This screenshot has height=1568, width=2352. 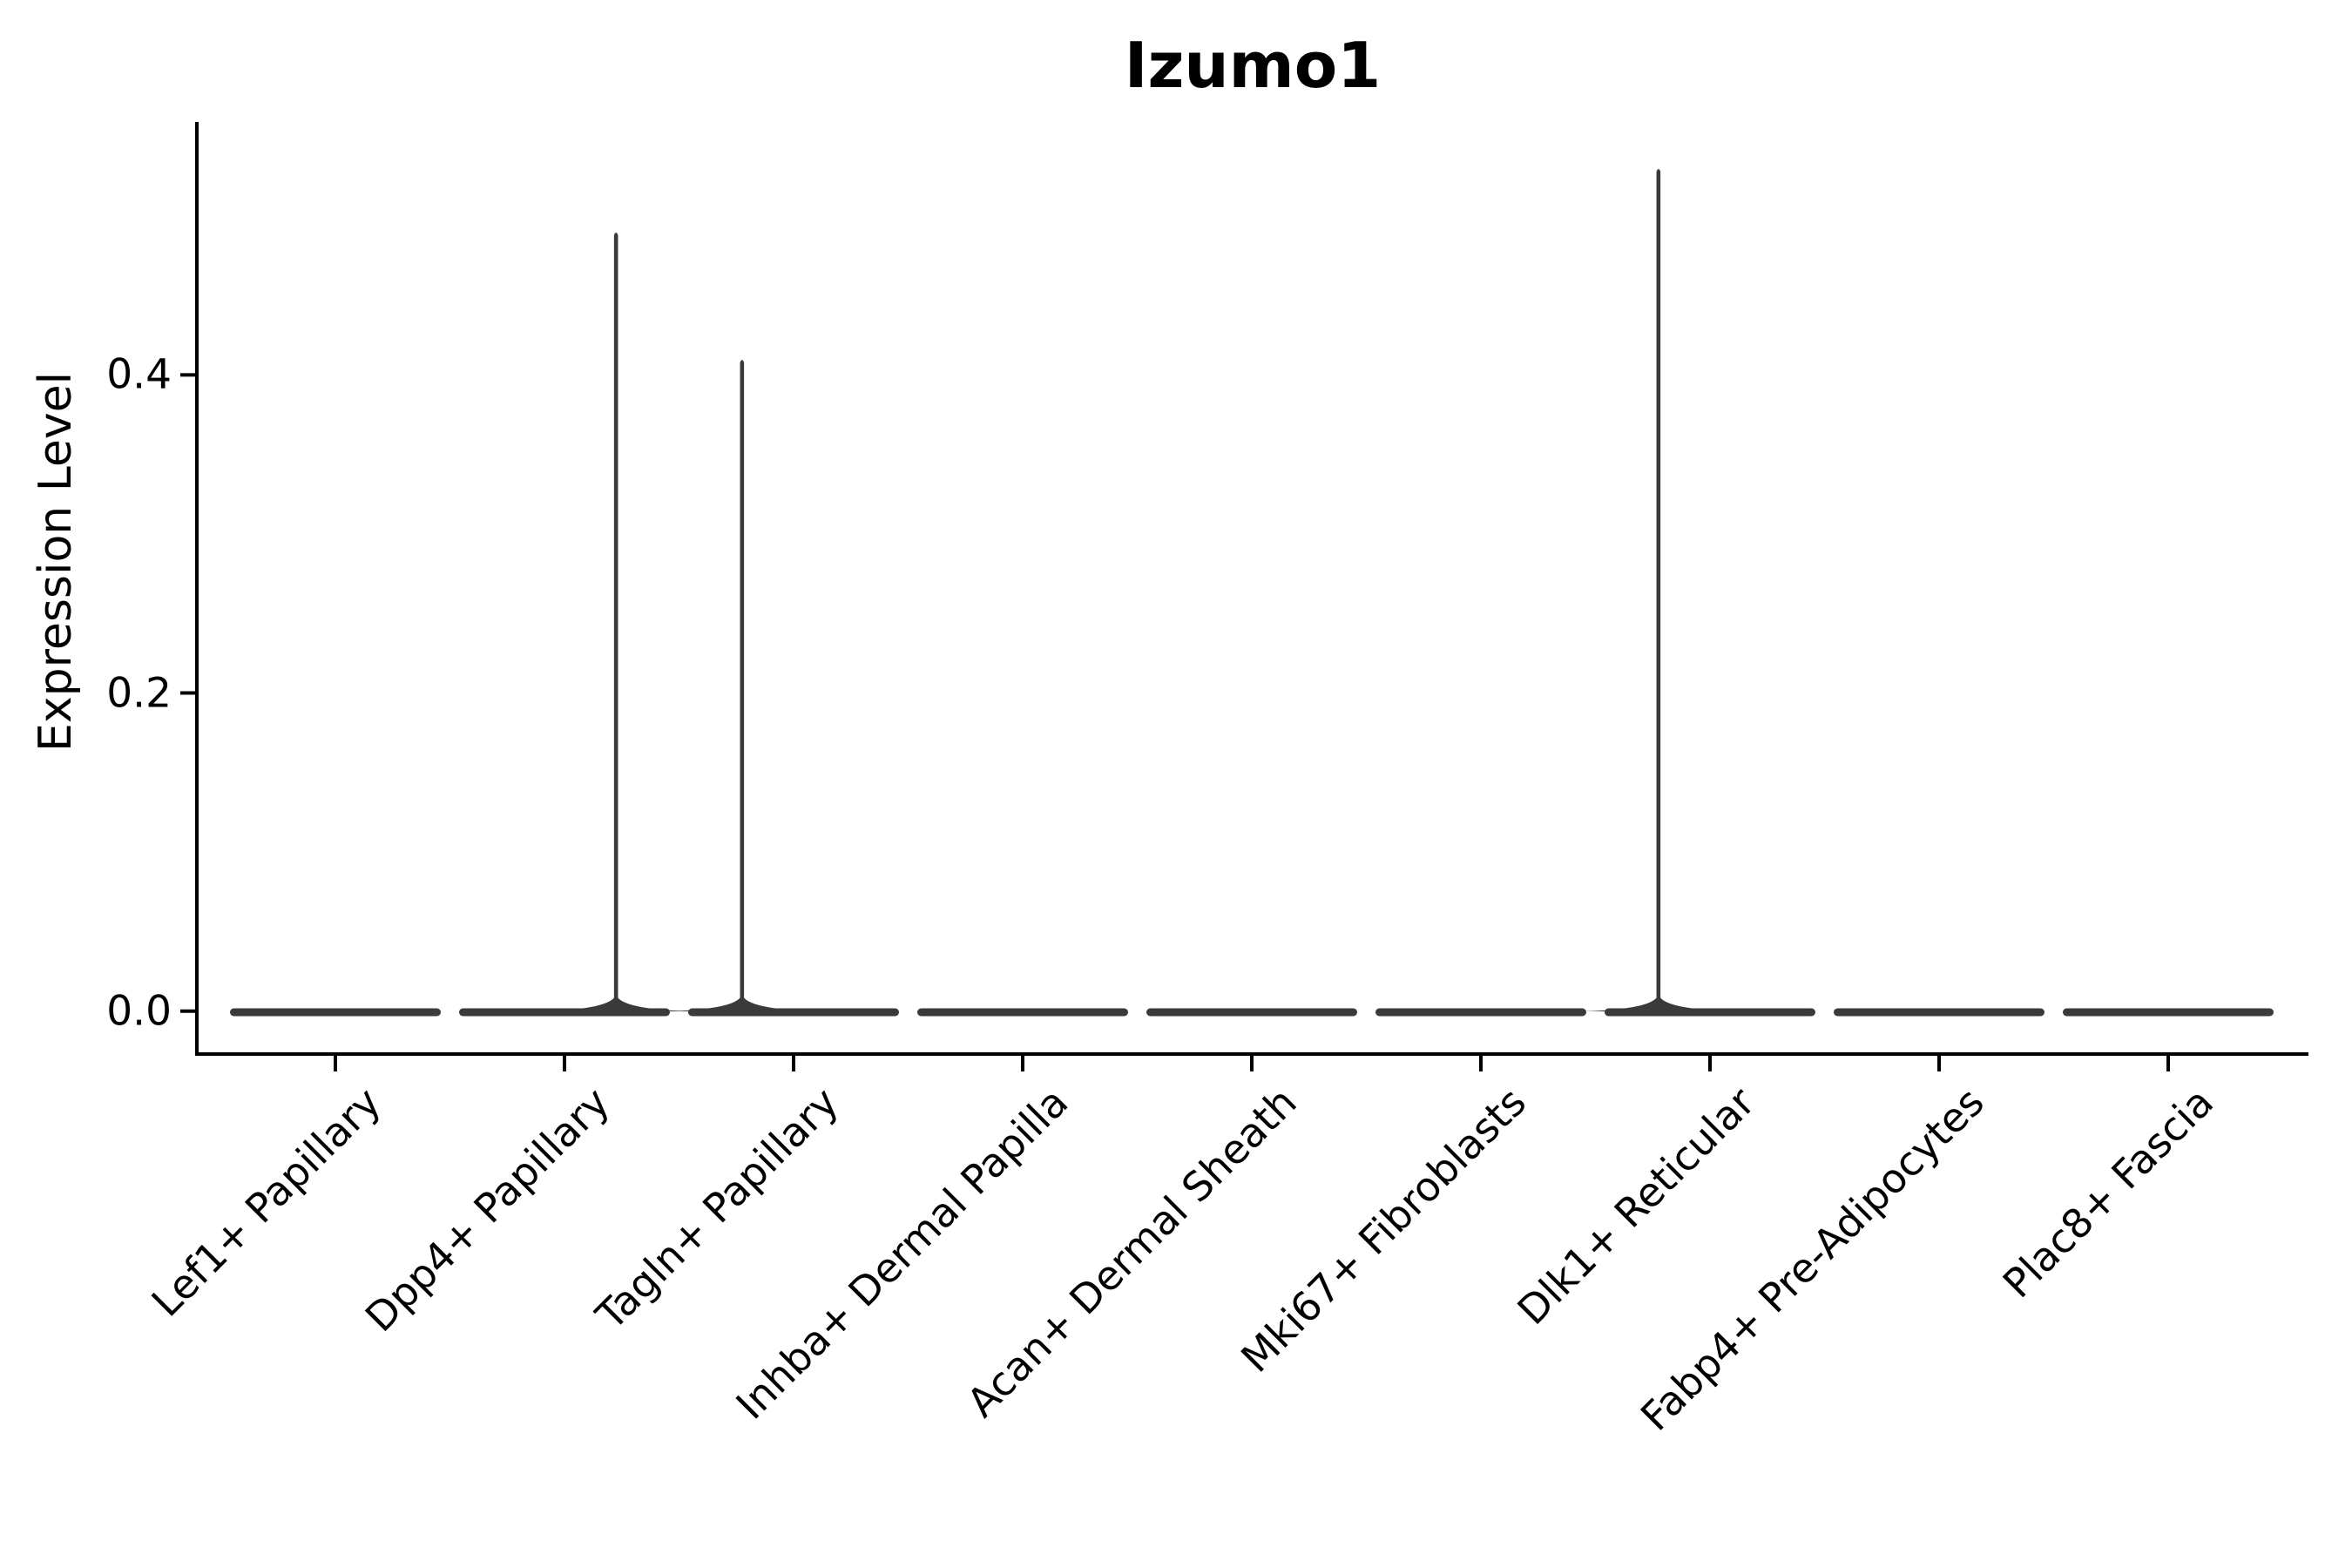 What do you see at coordinates (1253, 66) in the screenshot?
I see `plot-title: Izumo1` at bounding box center [1253, 66].